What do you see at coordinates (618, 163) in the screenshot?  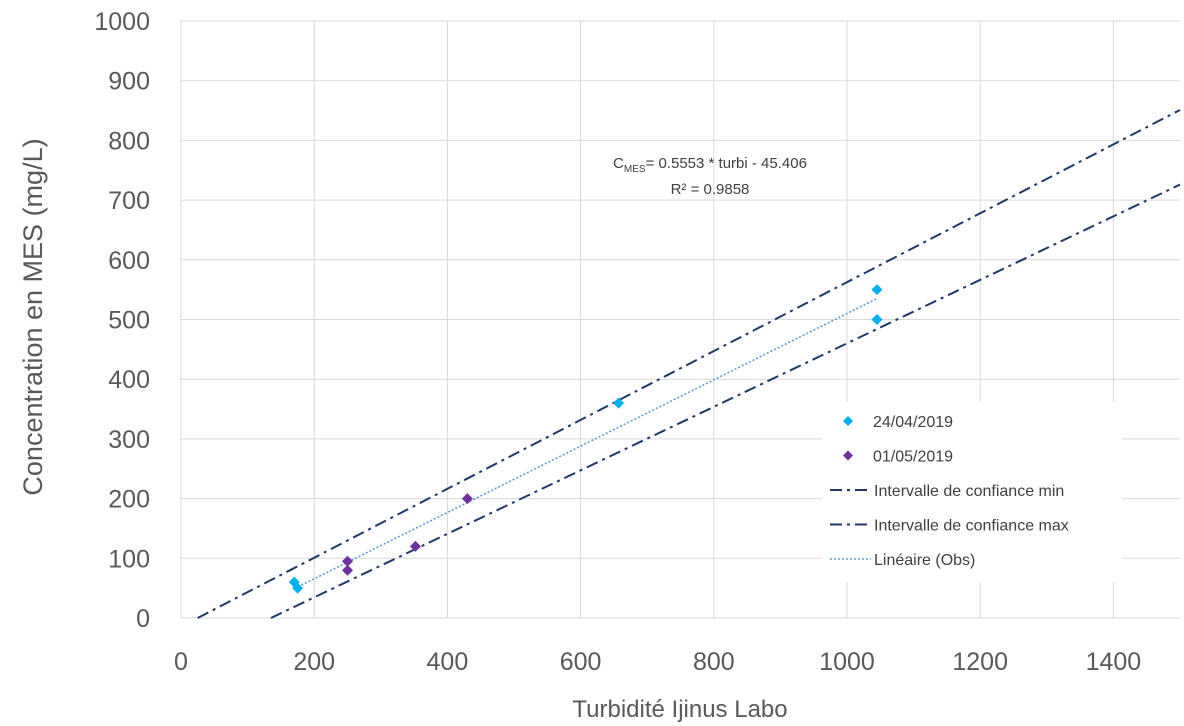 I see `equation-c: C` at bounding box center [618, 163].